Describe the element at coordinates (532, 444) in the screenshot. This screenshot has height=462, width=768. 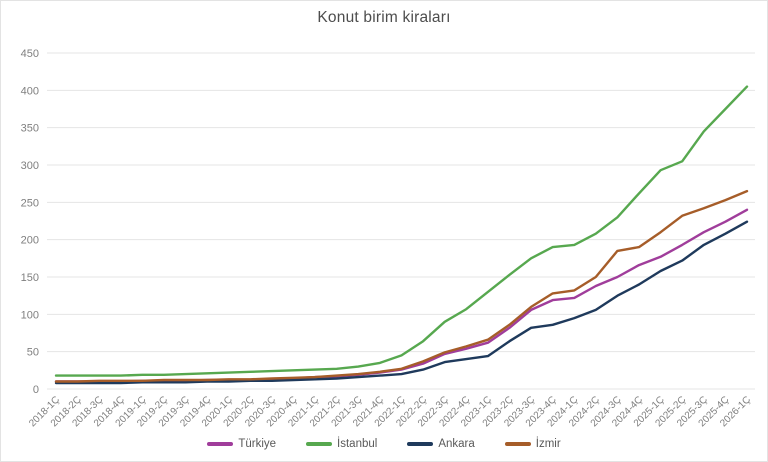
I see `legend-item-izmir: İzmir` at that location.